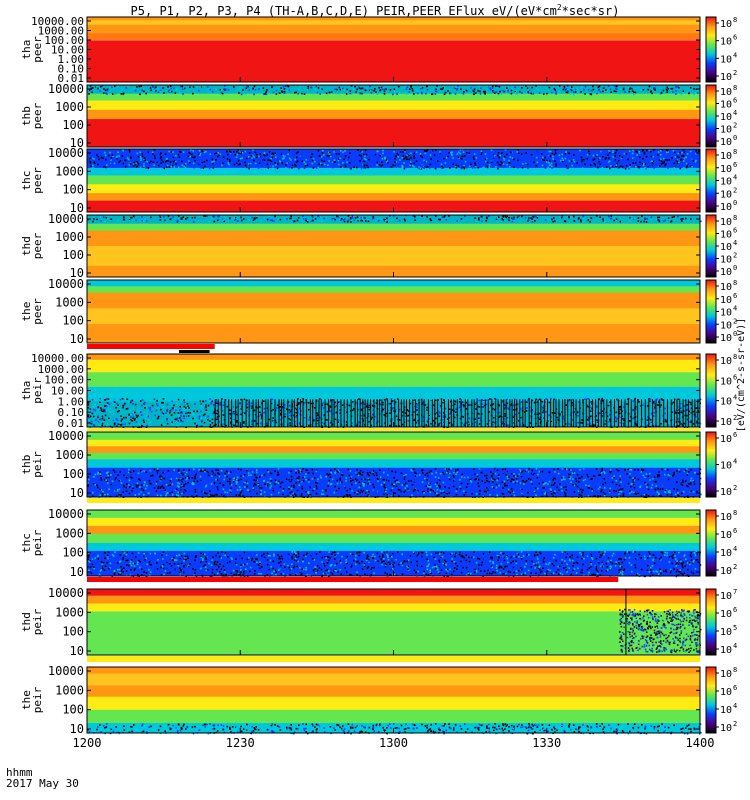  Describe the element at coordinates (735, 377) in the screenshot. I see `colorbar-tick-exponent: 6` at that location.